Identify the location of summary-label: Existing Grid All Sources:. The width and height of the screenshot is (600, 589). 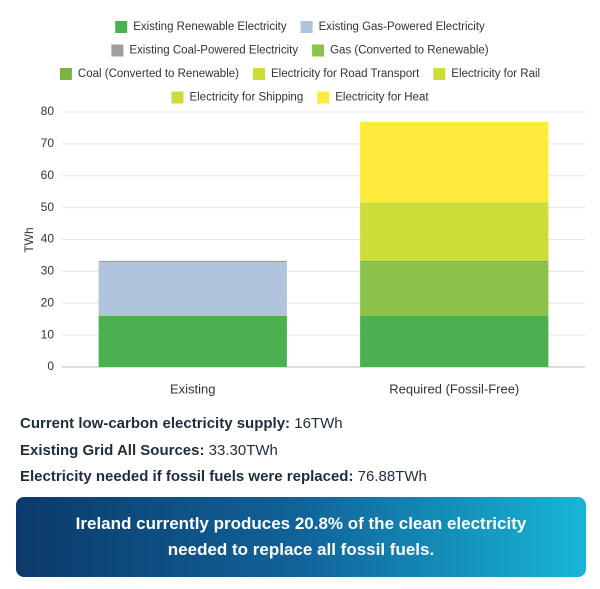
(112, 450).